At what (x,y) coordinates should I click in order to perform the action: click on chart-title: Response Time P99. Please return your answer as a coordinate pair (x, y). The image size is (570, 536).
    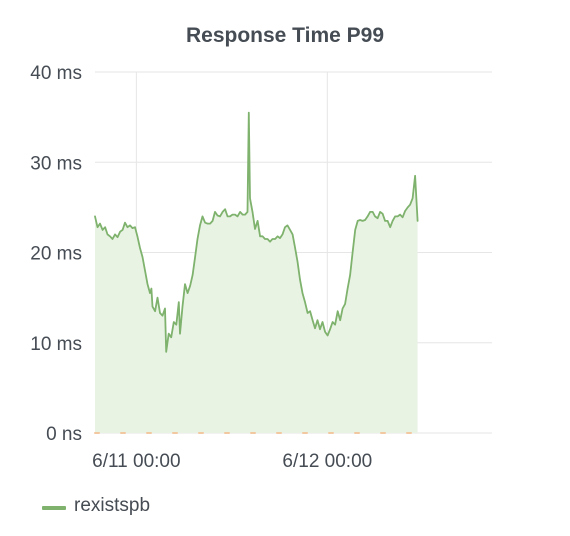
    Looking at the image, I should click on (285, 35).